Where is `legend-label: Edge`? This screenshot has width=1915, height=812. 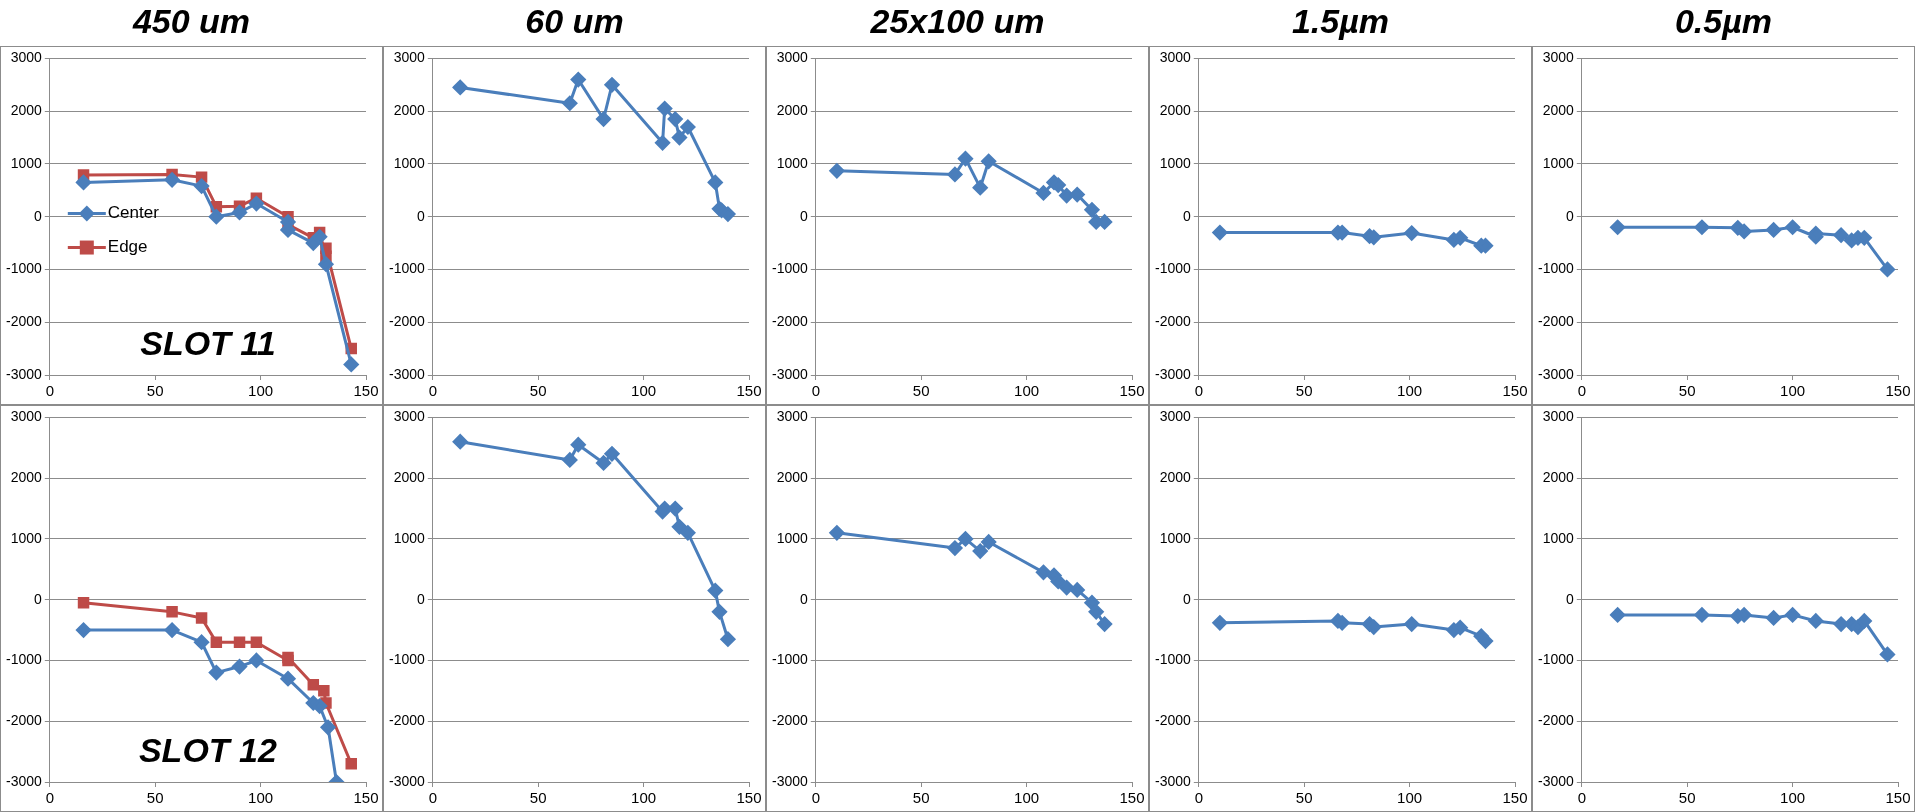
legend-label: Edge is located at coordinates (127, 247).